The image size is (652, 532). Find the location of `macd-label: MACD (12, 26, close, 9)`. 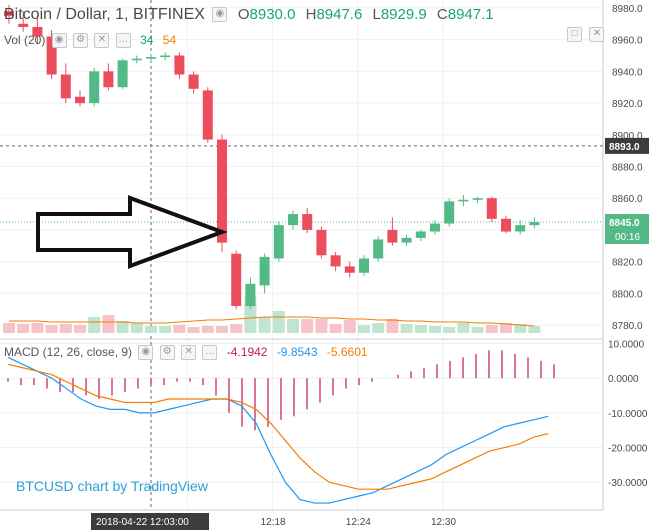

macd-label: MACD (12, 26, close, 9) is located at coordinates (68, 352).